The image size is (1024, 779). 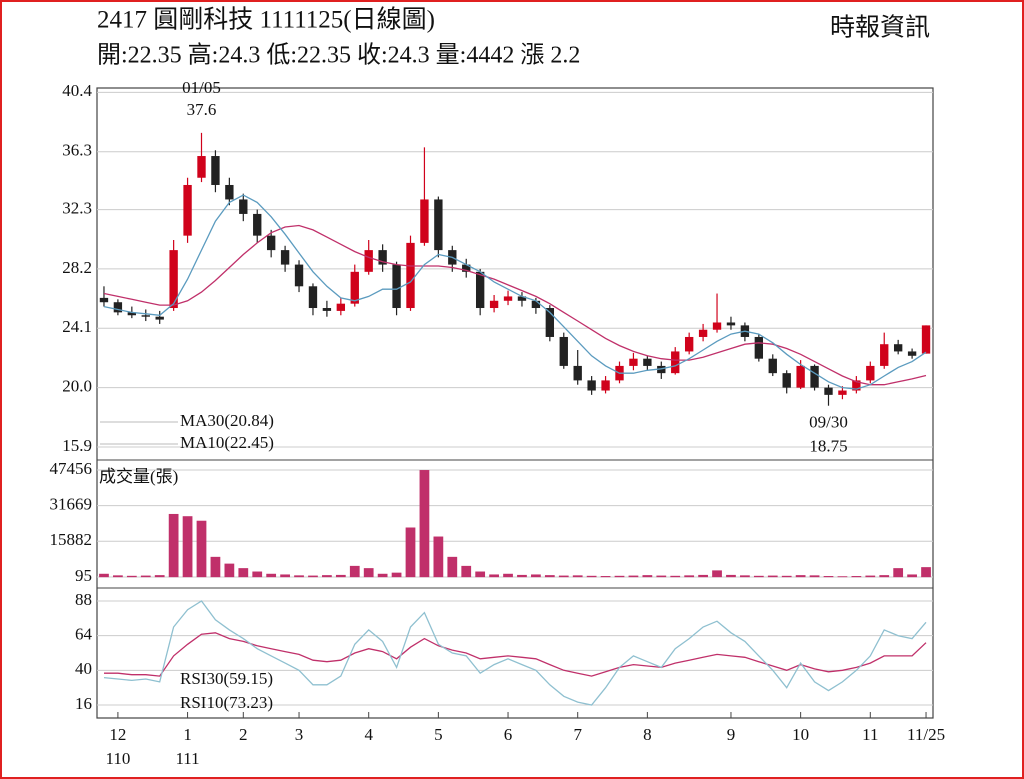 I want to click on x-tick-label: 9, so click(x=731, y=734).